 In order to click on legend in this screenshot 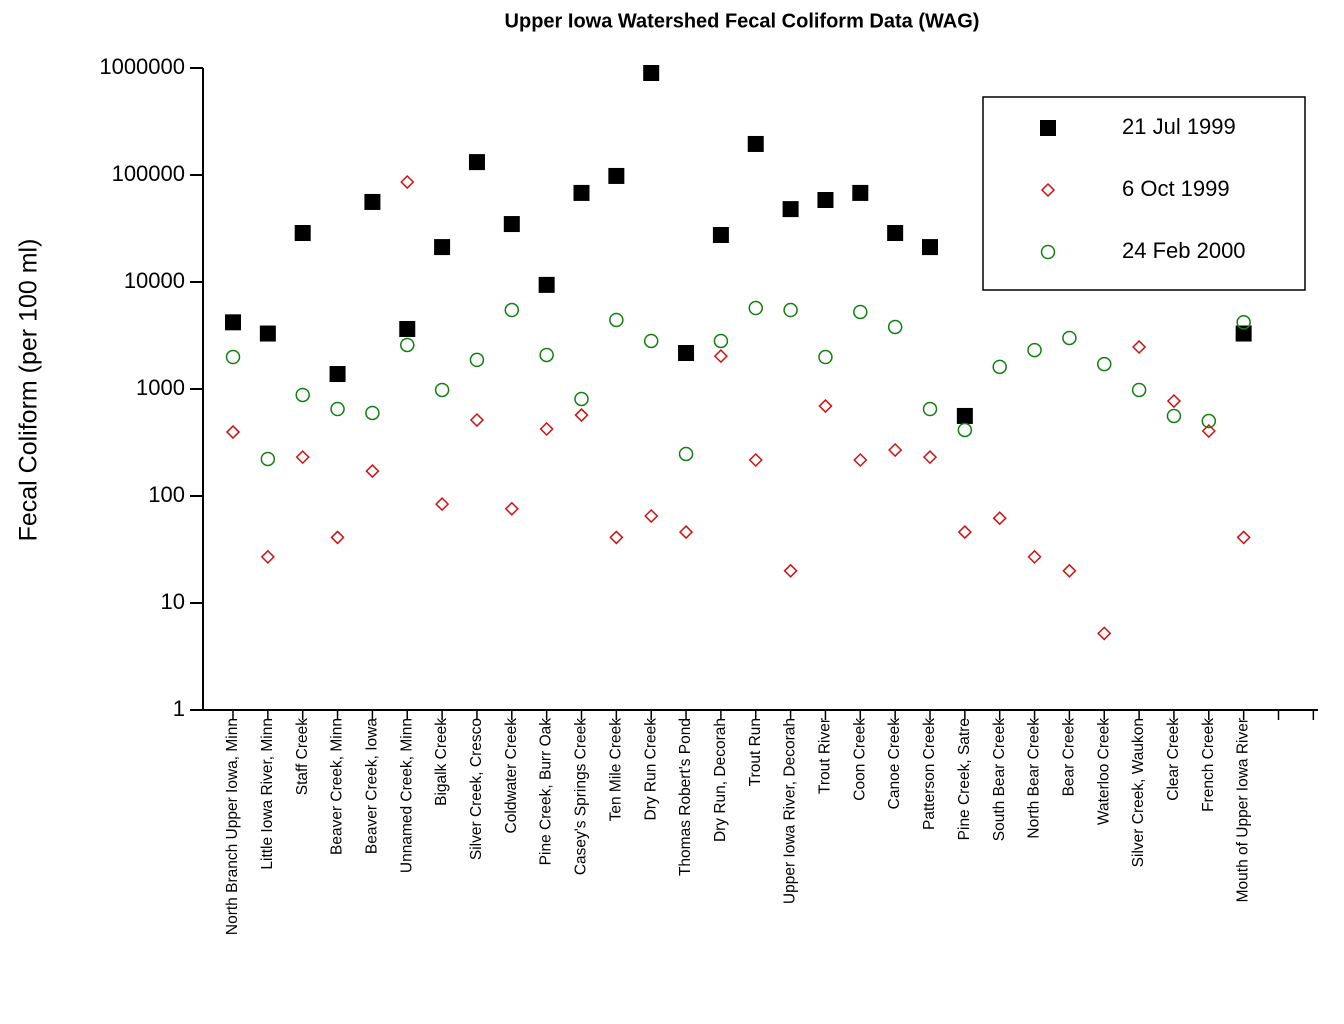, I will do `click(1144, 193)`.